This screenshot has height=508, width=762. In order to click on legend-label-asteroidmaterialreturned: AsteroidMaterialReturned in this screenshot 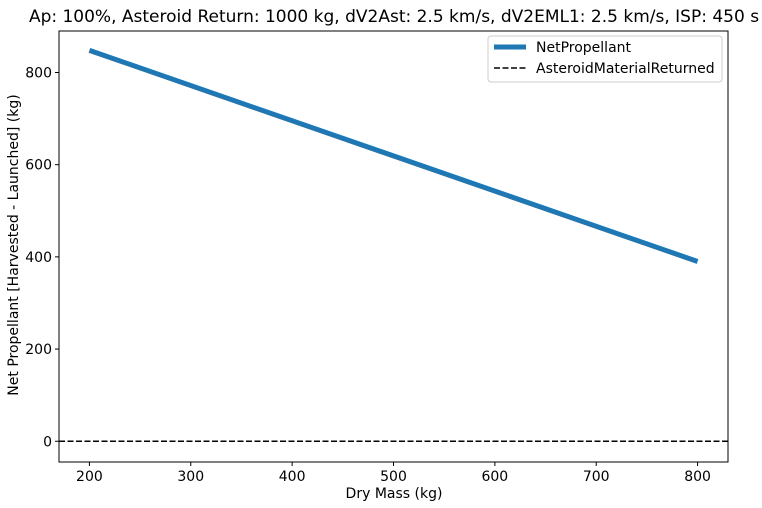, I will do `click(625, 69)`.